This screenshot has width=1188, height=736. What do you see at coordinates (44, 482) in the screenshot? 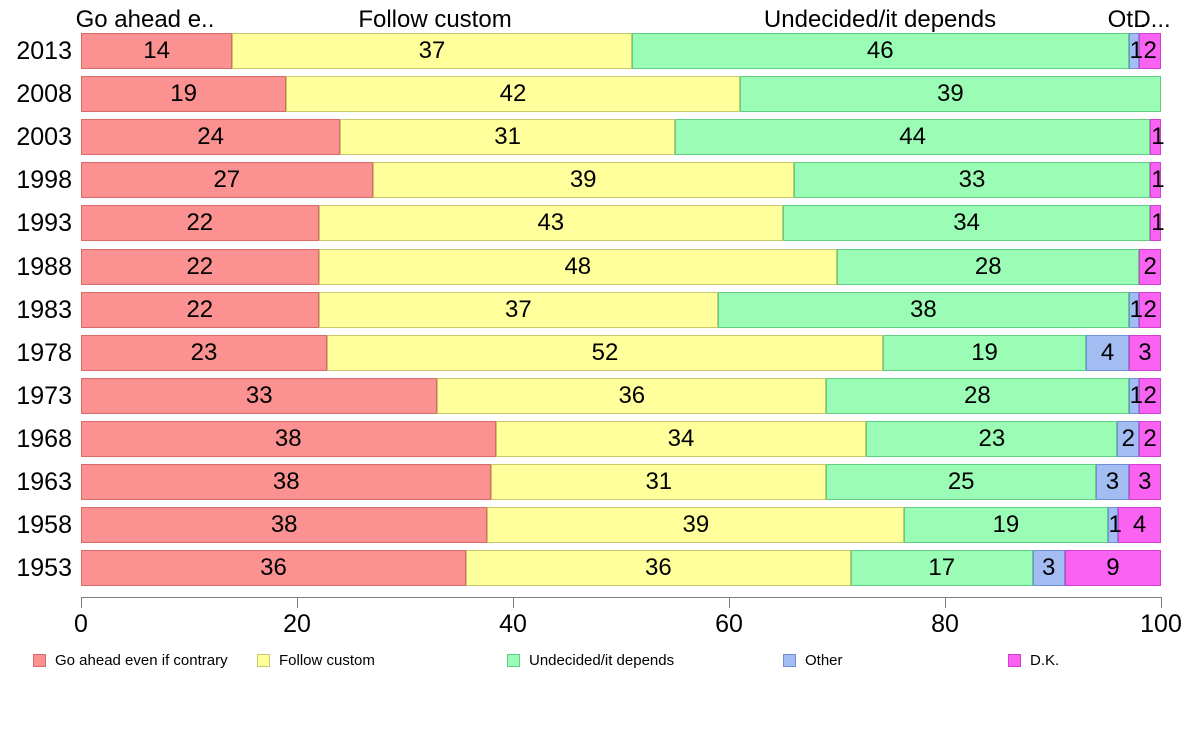
I see `year-label: 1963` at bounding box center [44, 482].